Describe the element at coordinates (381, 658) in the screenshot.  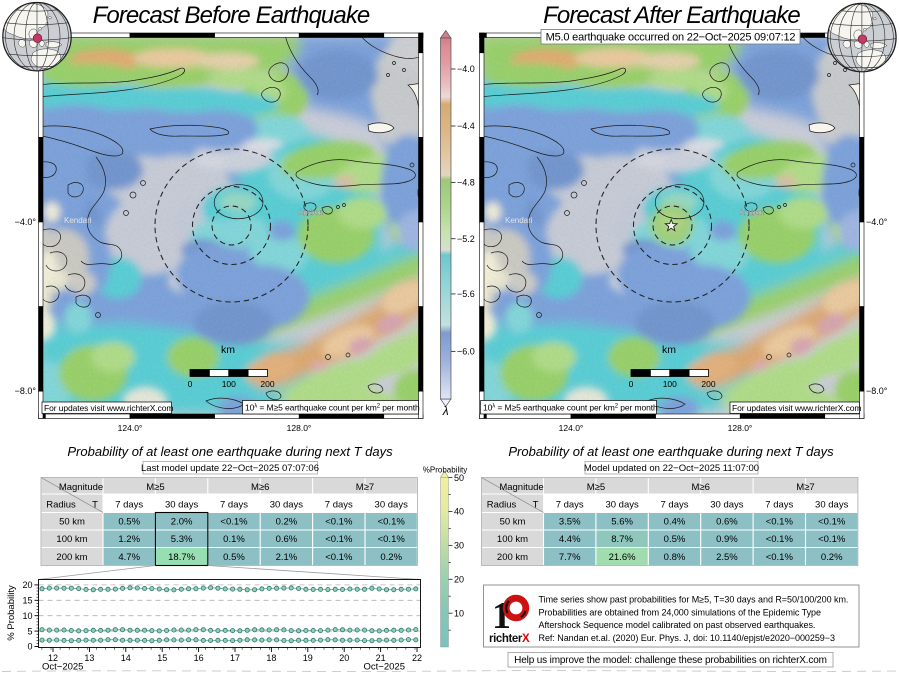
I see `svg-text: 21` at that location.